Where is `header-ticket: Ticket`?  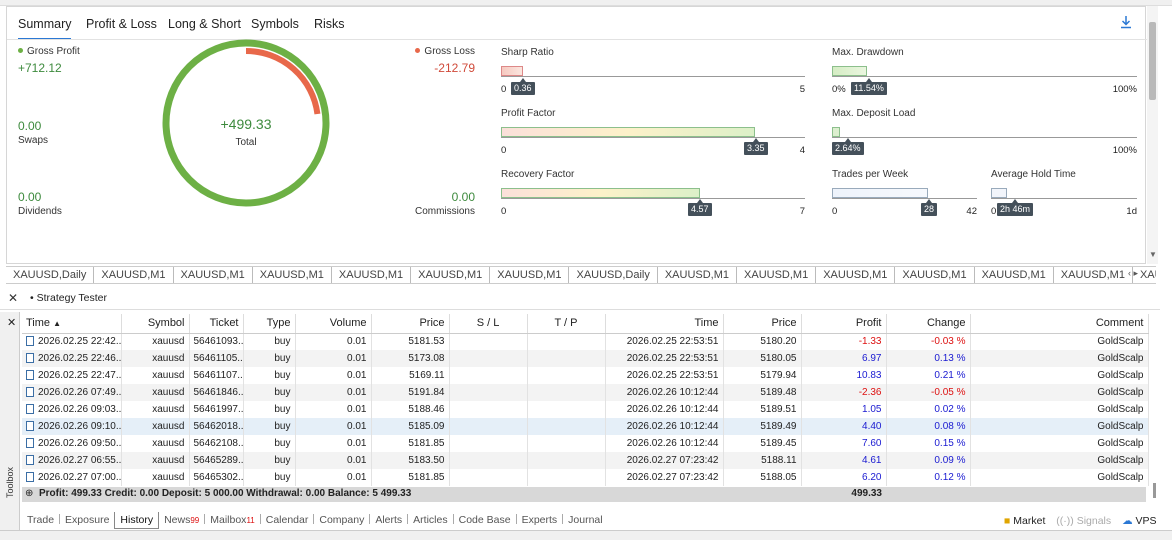
header-ticket: Ticket is located at coordinates (216, 324).